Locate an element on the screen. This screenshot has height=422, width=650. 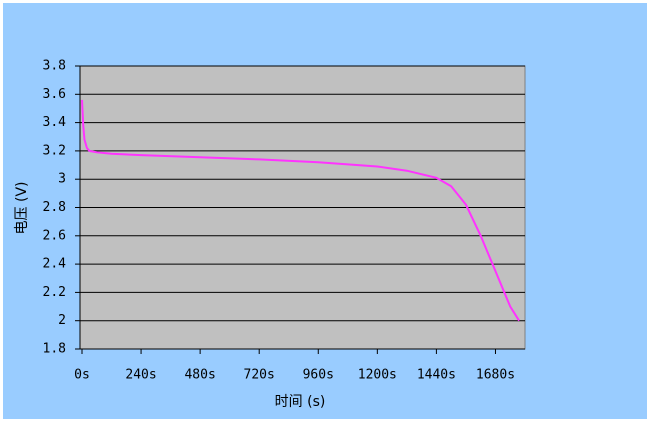
x-tick-label: 240s is located at coordinates (140, 375).